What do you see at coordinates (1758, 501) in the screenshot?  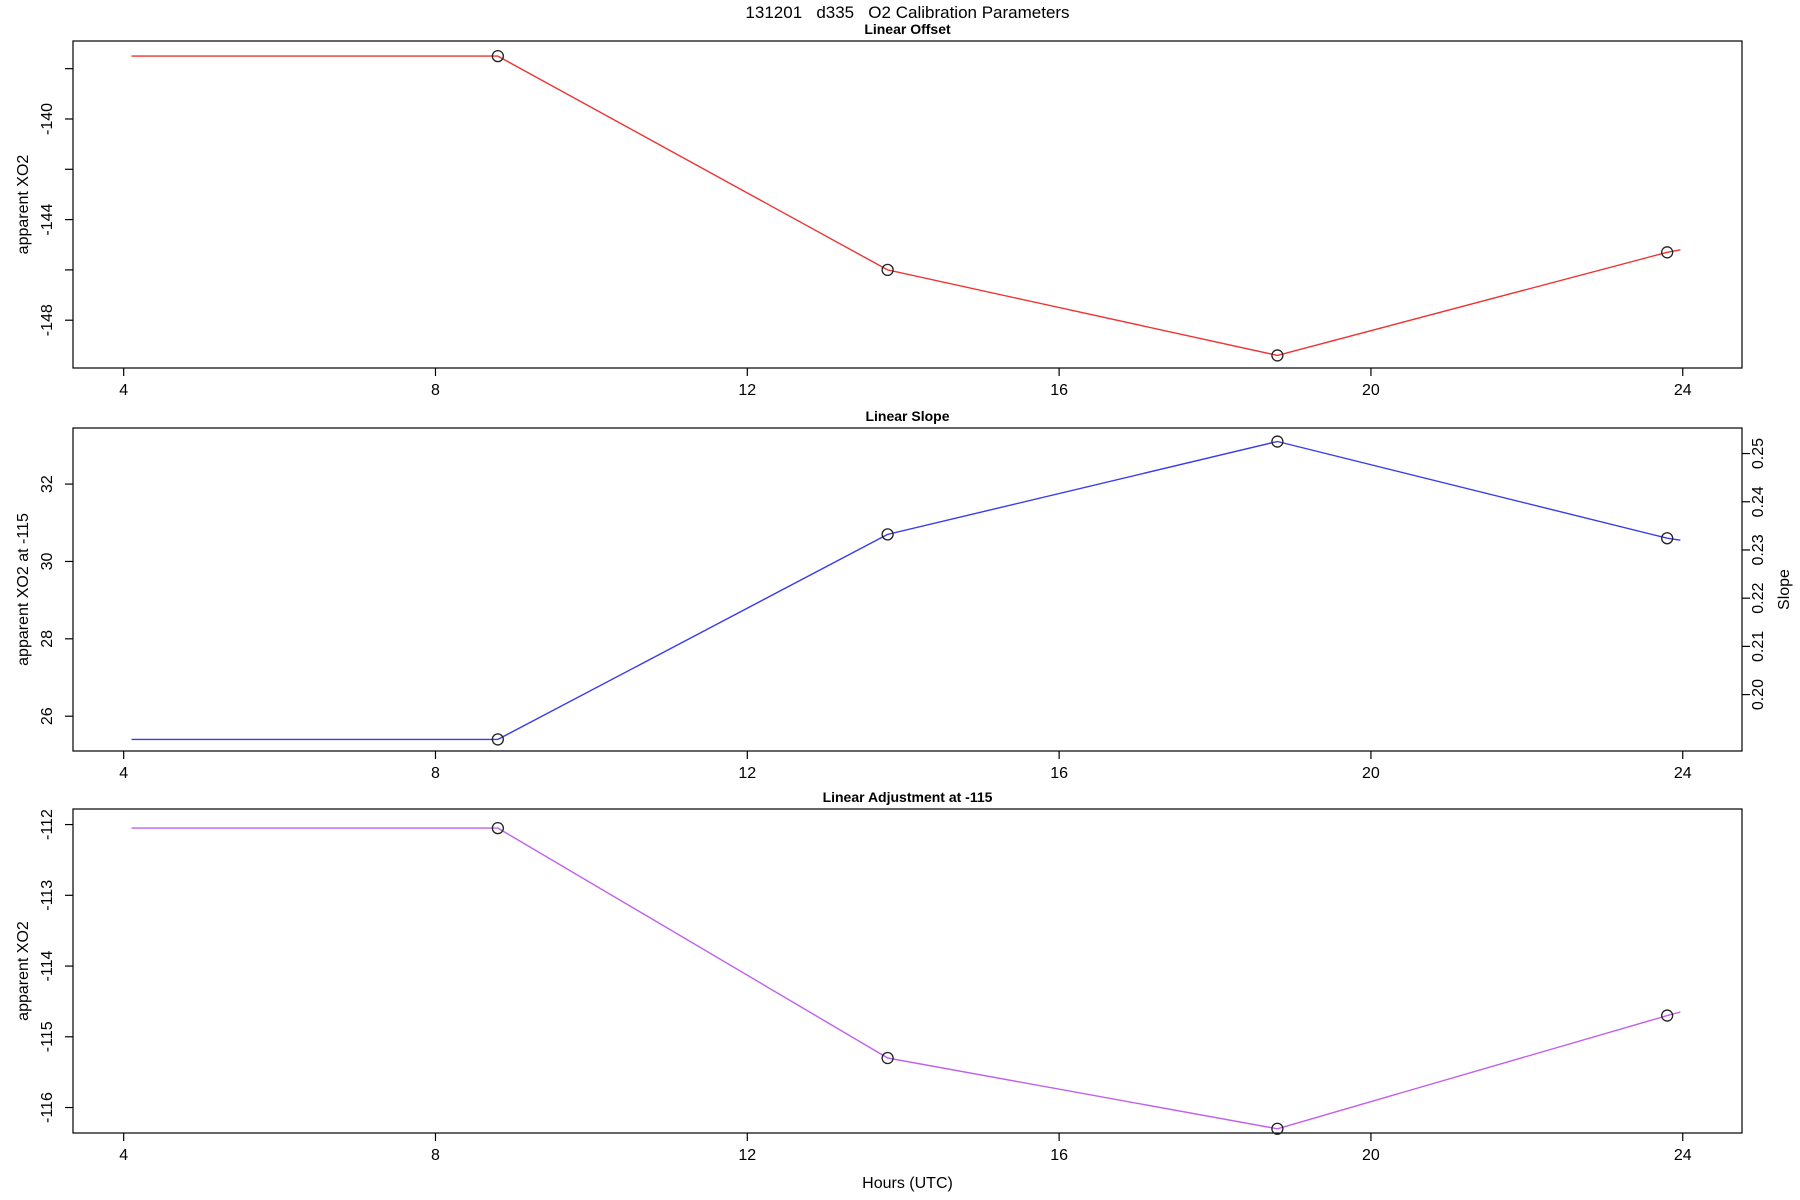 I see `y2-tick-label: 0.24` at bounding box center [1758, 501].